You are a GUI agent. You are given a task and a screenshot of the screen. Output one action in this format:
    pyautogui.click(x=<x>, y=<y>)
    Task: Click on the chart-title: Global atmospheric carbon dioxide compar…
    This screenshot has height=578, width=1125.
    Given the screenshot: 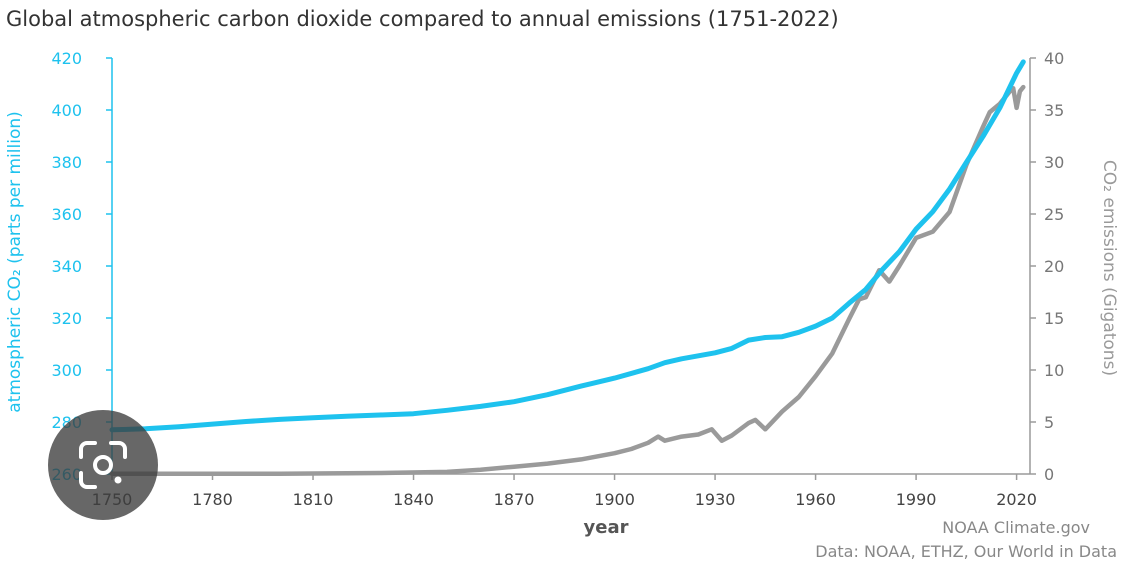 What is the action you would take?
    pyautogui.click(x=422, y=19)
    